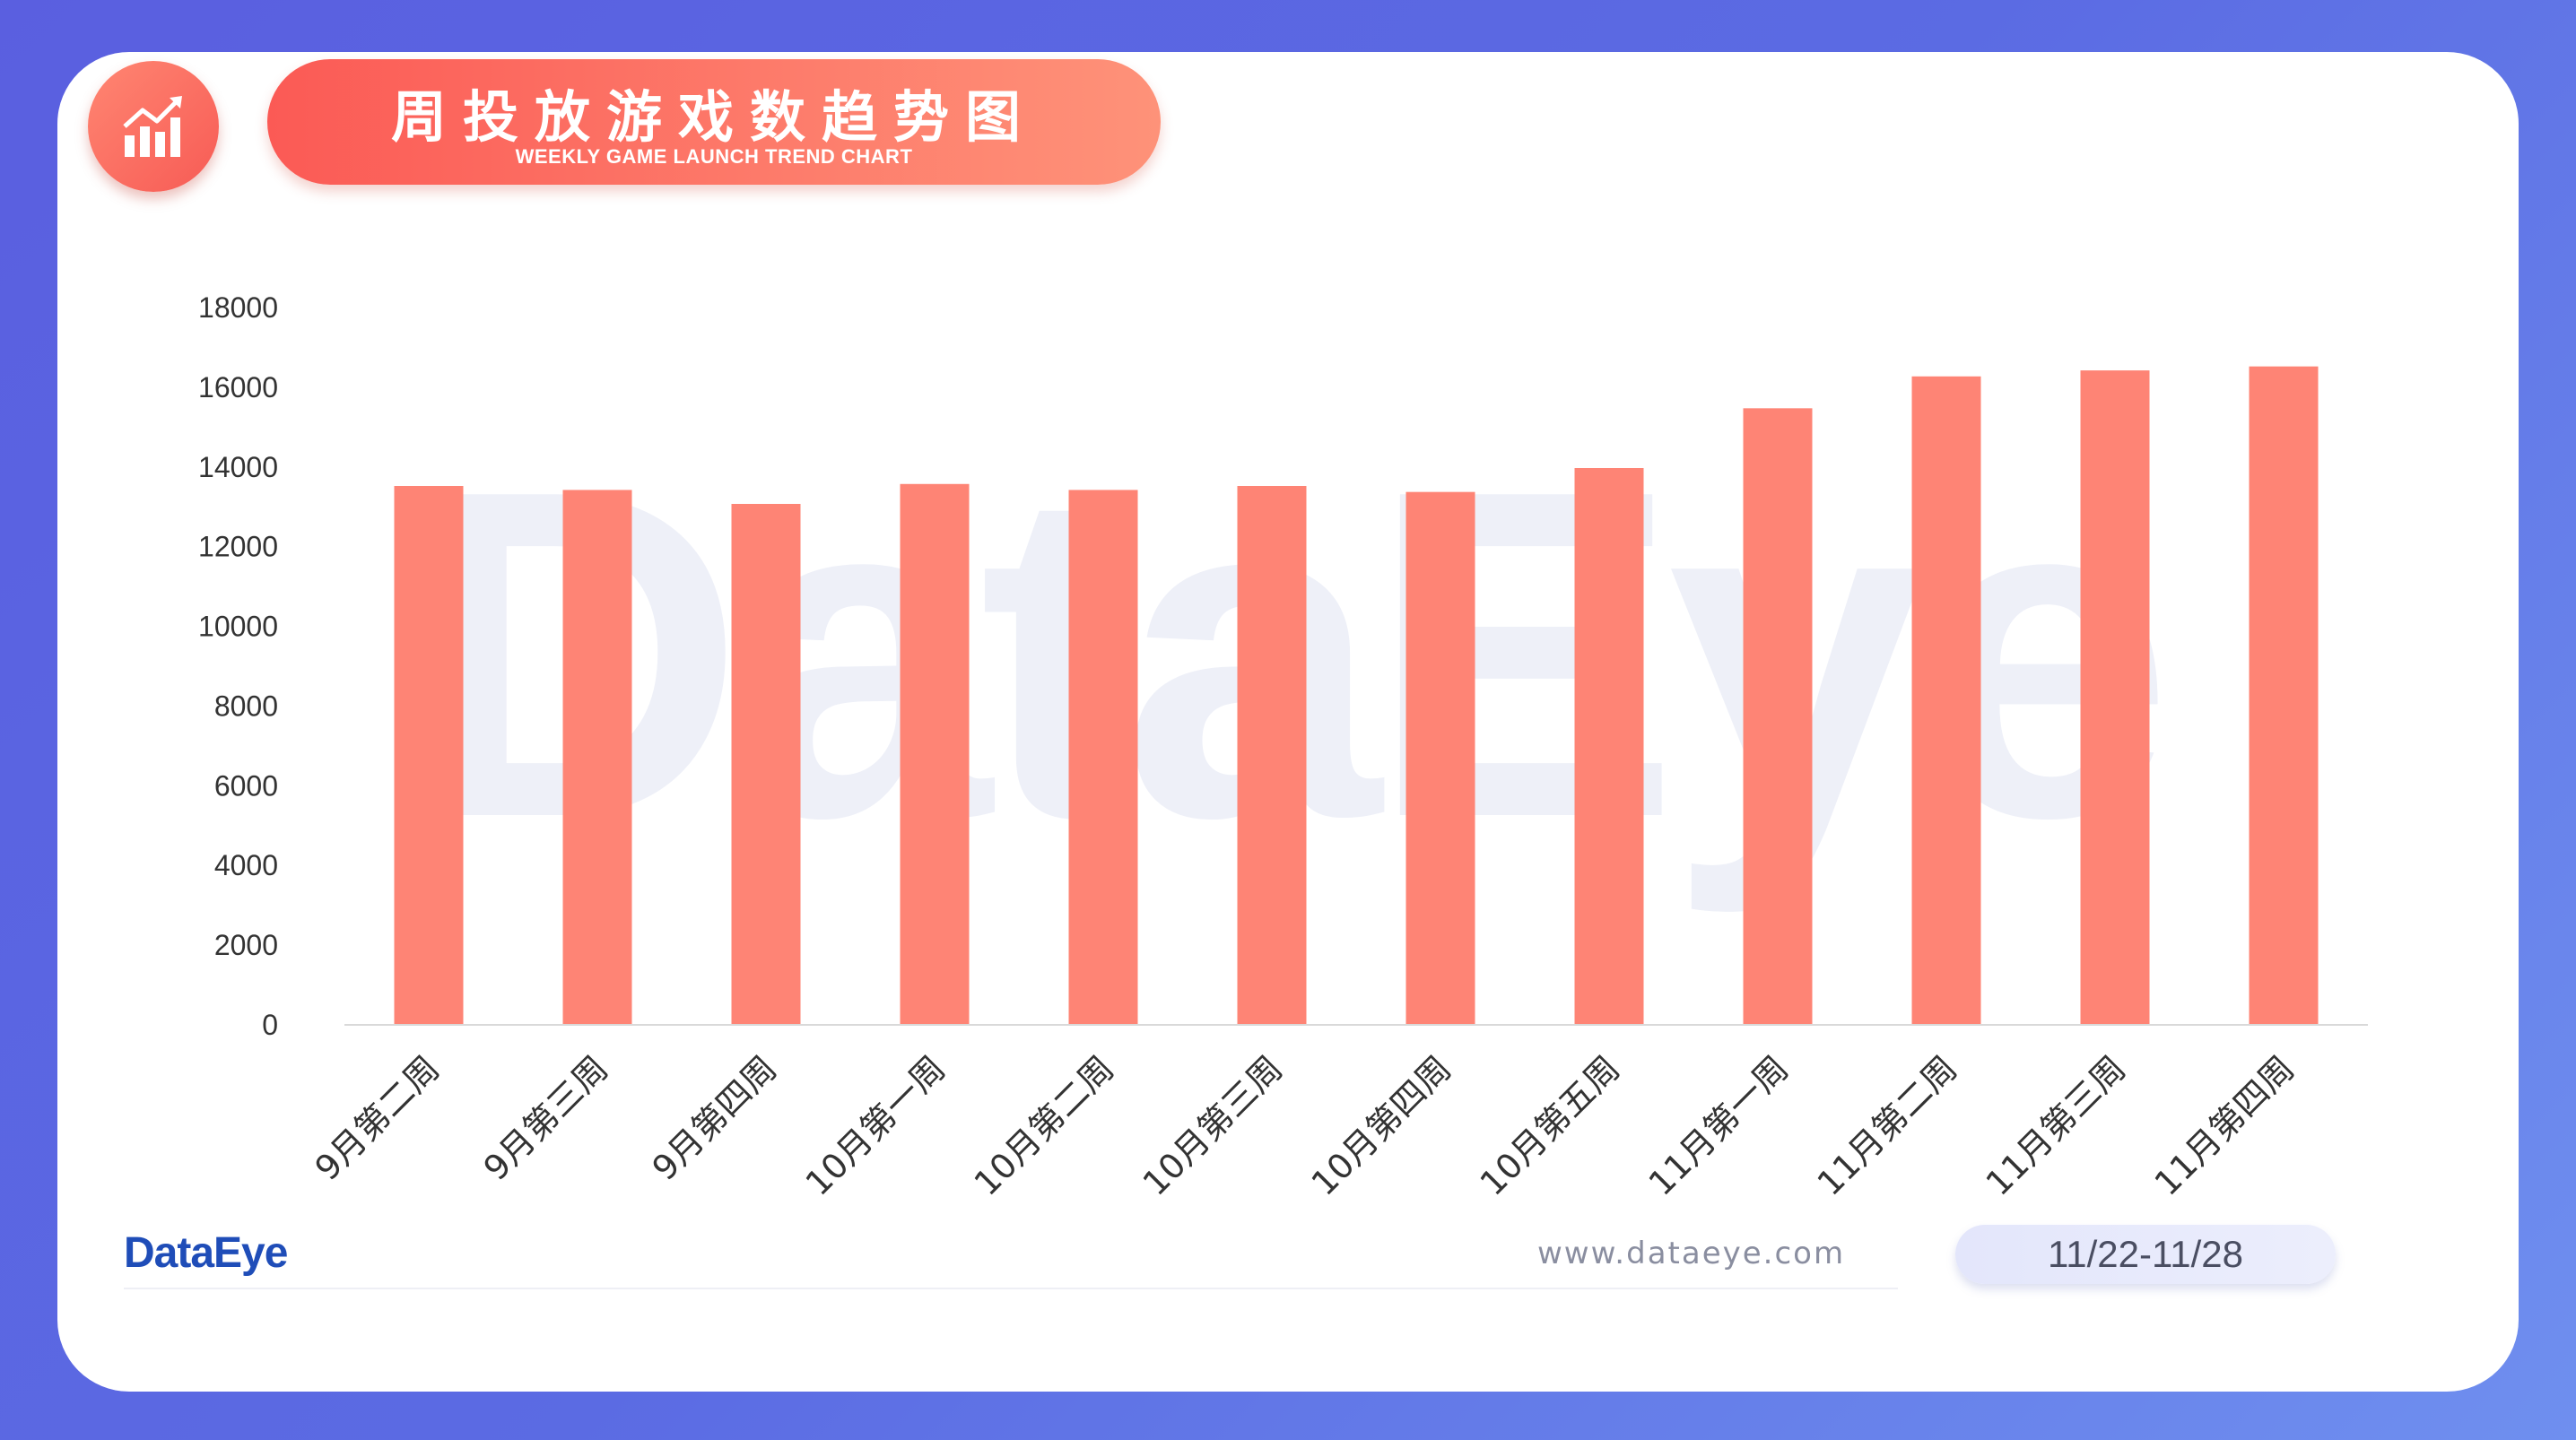 This screenshot has width=2576, height=1440. I want to click on y-tick-label: 12000, so click(238, 547).